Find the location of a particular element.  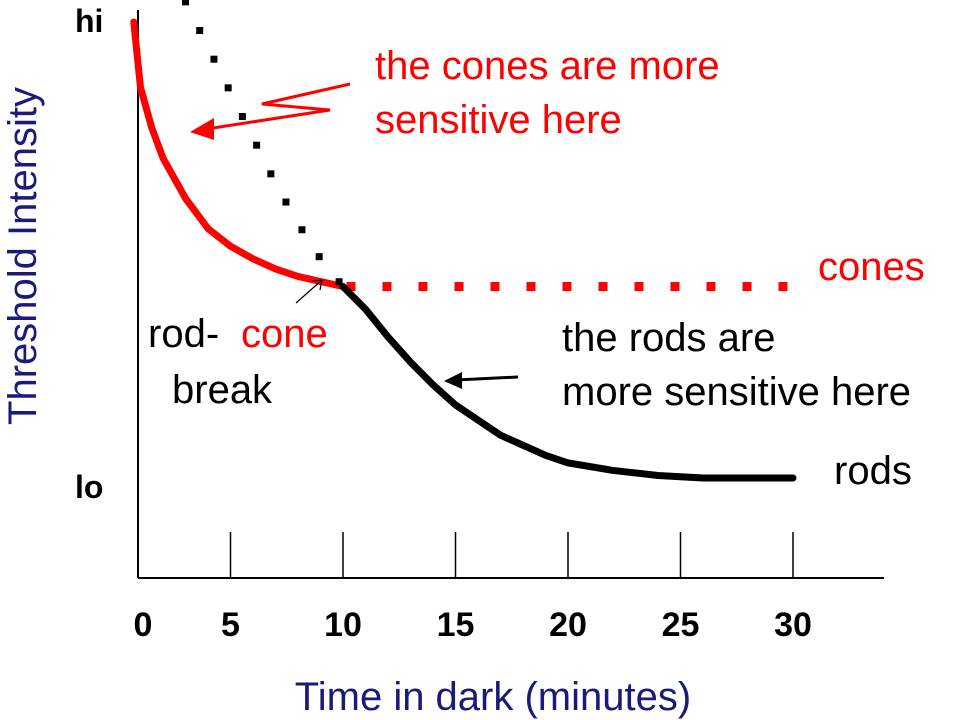

x-tick-label-0: 0 is located at coordinates (143, 625).